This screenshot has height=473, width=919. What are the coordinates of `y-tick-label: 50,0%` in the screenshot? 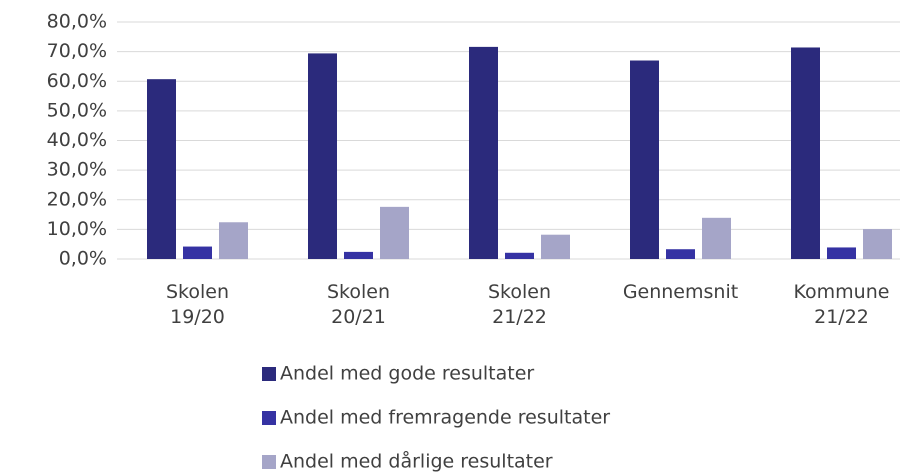 It's located at (77, 110).